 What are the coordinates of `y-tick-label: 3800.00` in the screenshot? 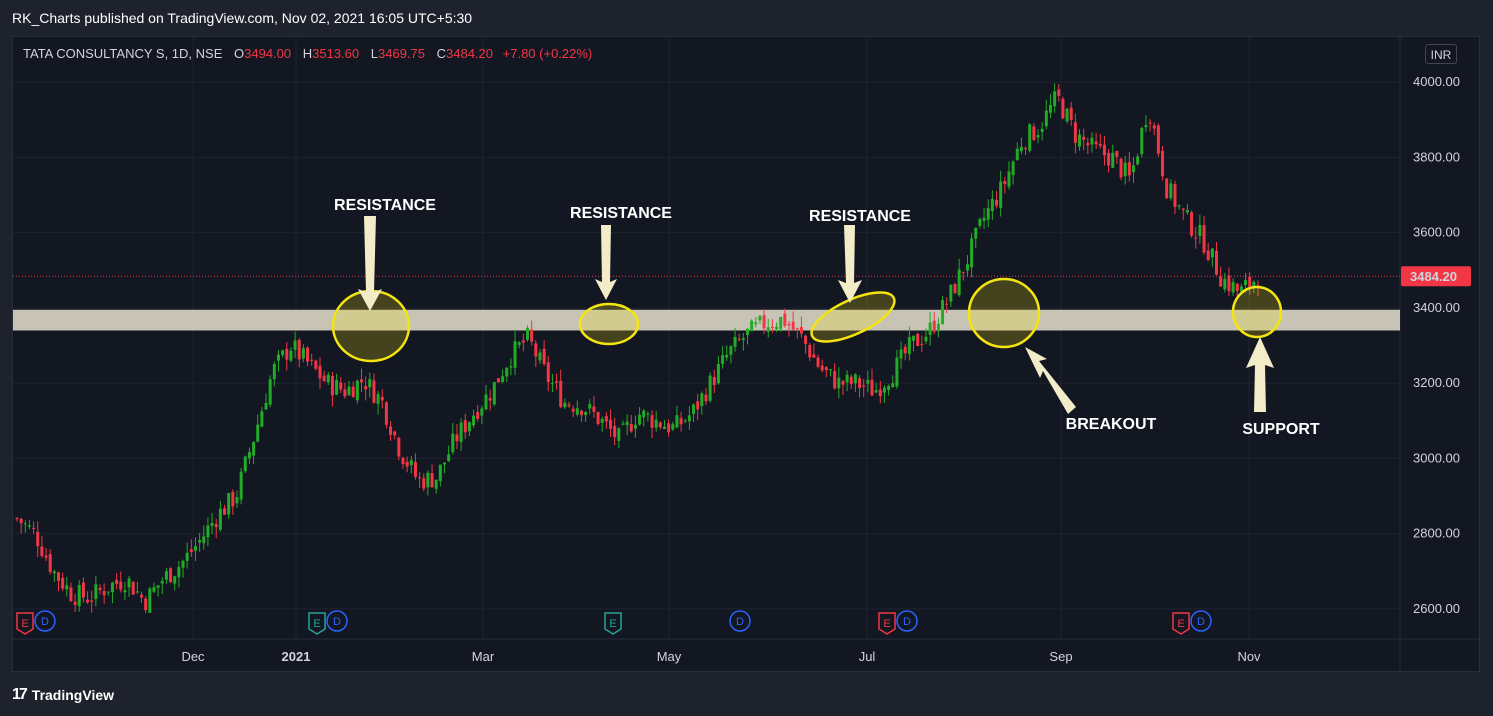 It's located at (1436, 156).